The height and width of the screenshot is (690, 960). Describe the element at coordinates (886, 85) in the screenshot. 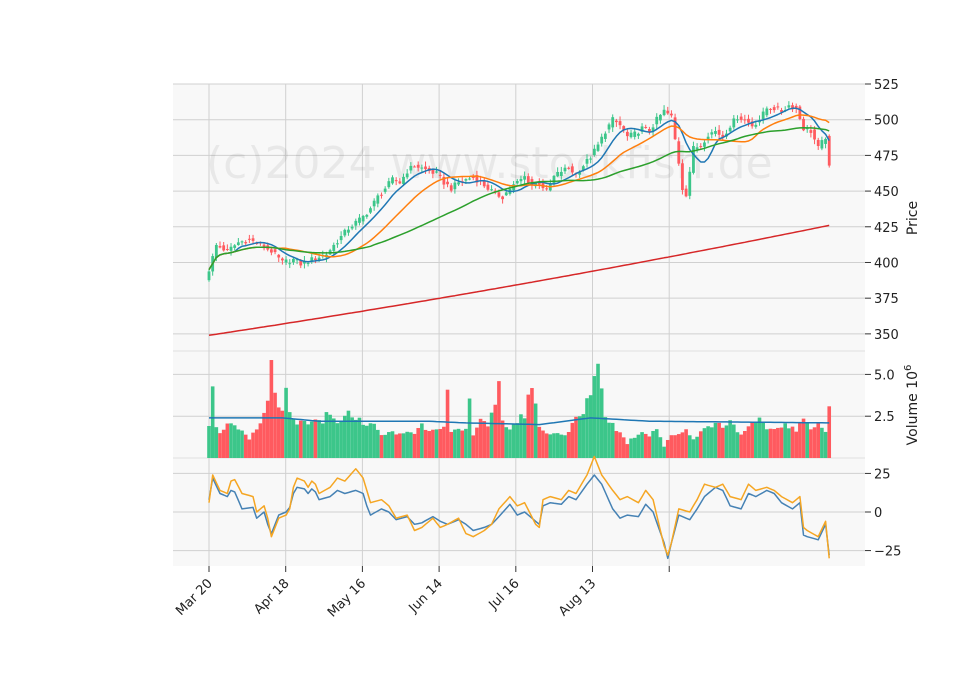

I see `price-y-tick-label: 525` at that location.